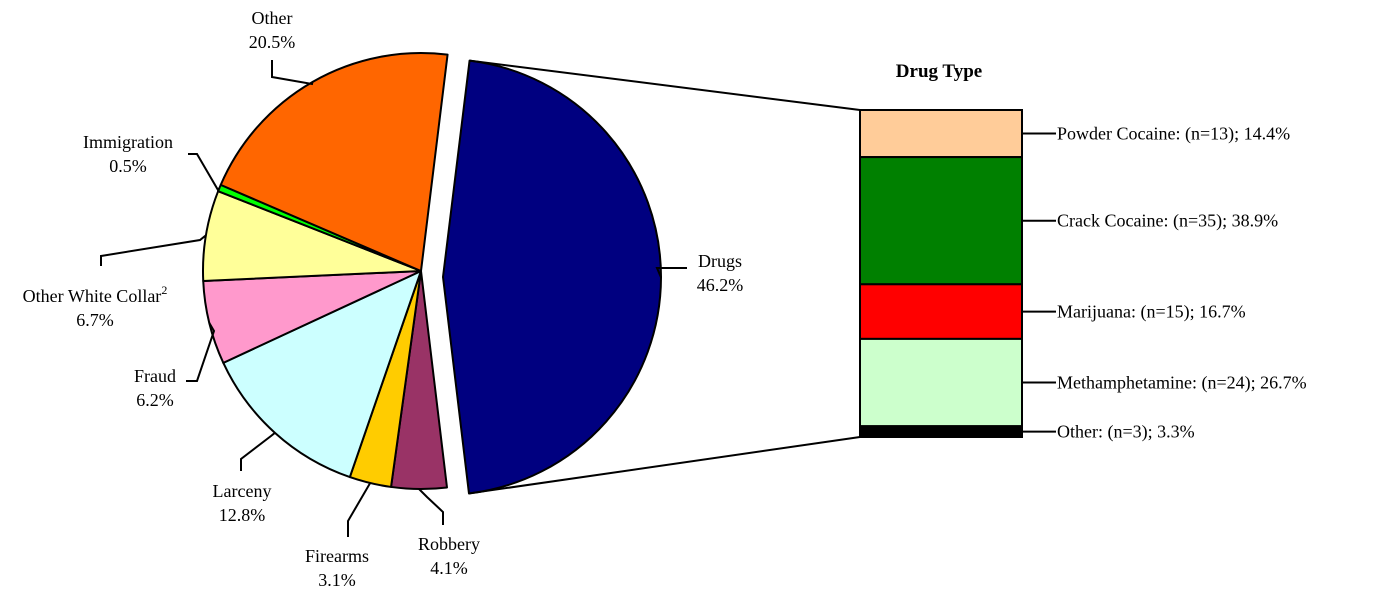 Image resolution: width=1390 pixels, height=594 pixels. I want to click on pie-slice-drugs, so click(552, 277).